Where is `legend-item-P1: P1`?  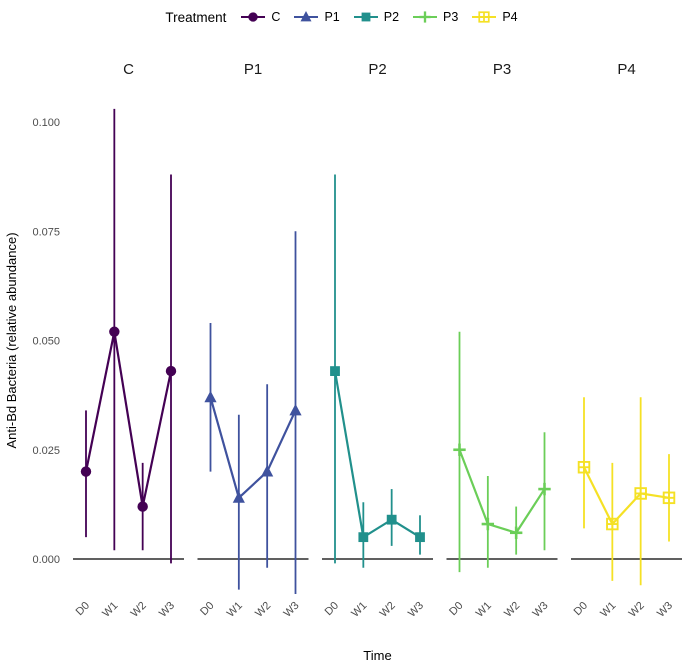
legend-item-P1: P1 is located at coordinates (316, 17).